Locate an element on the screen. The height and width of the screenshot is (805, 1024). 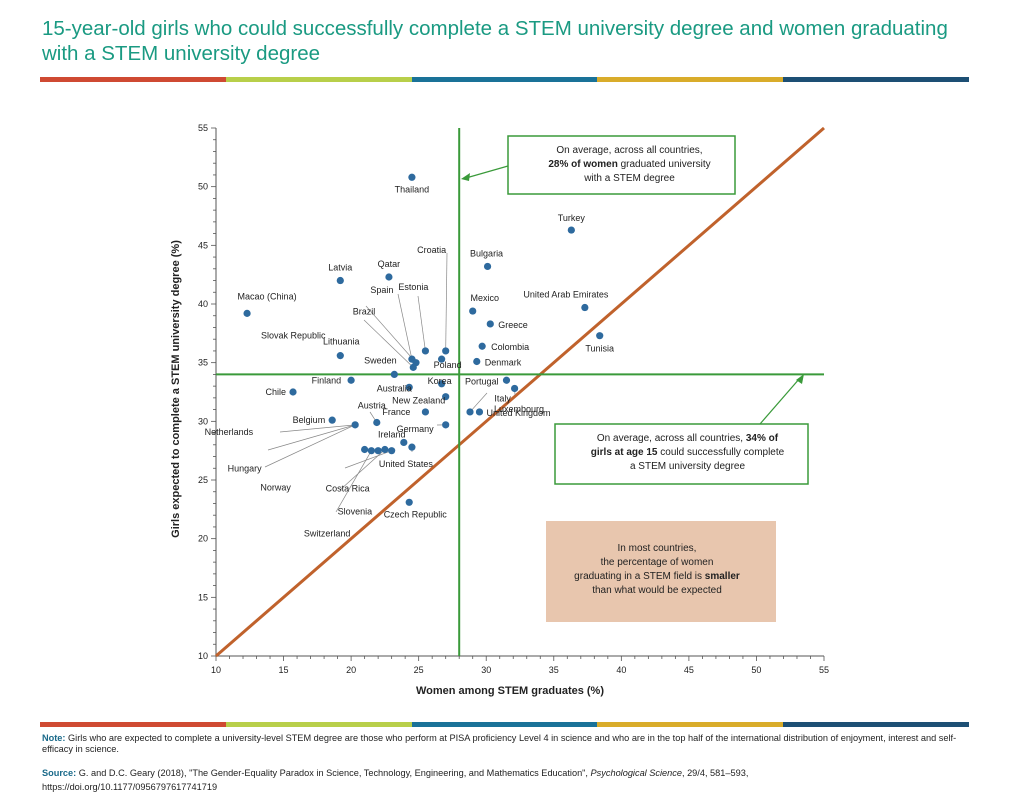
callout-box is located at coordinates (661, 571).